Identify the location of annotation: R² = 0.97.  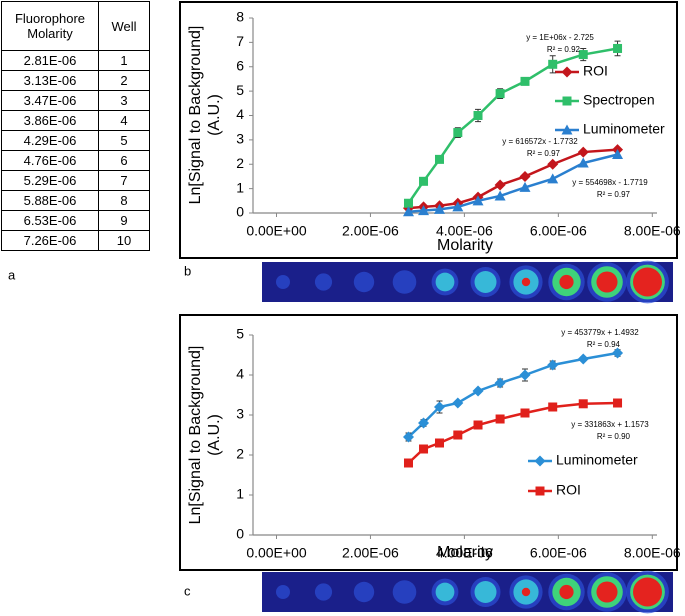
(614, 194).